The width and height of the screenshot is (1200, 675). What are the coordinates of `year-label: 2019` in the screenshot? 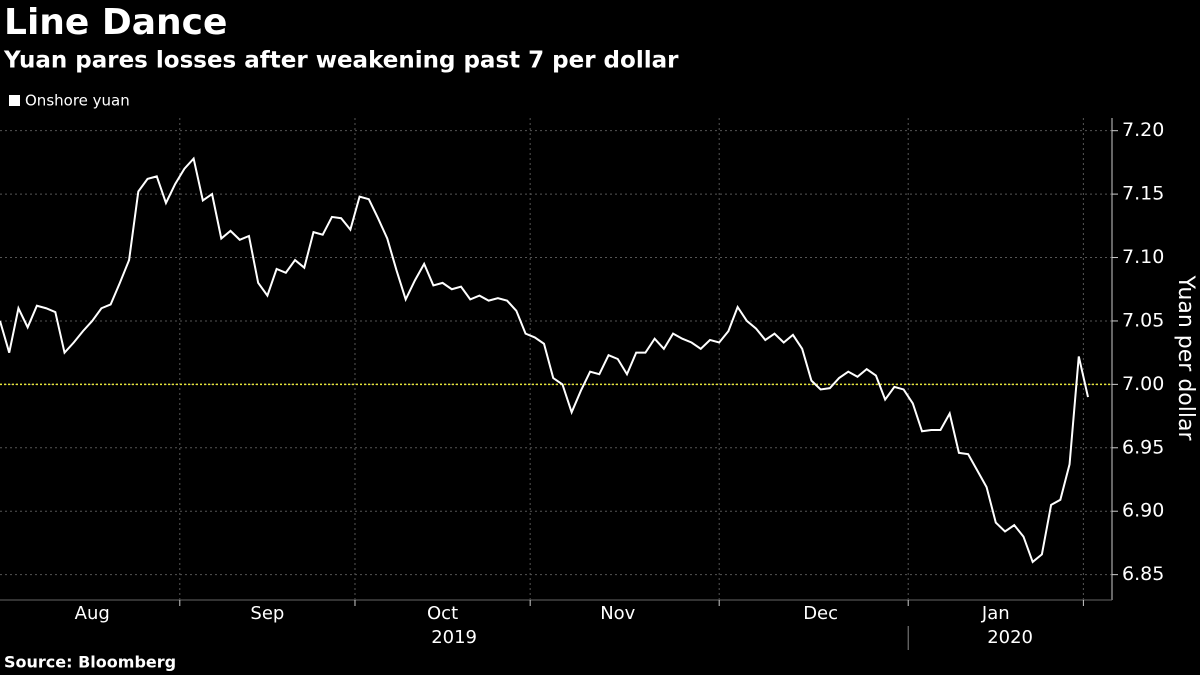 It's located at (454, 637).